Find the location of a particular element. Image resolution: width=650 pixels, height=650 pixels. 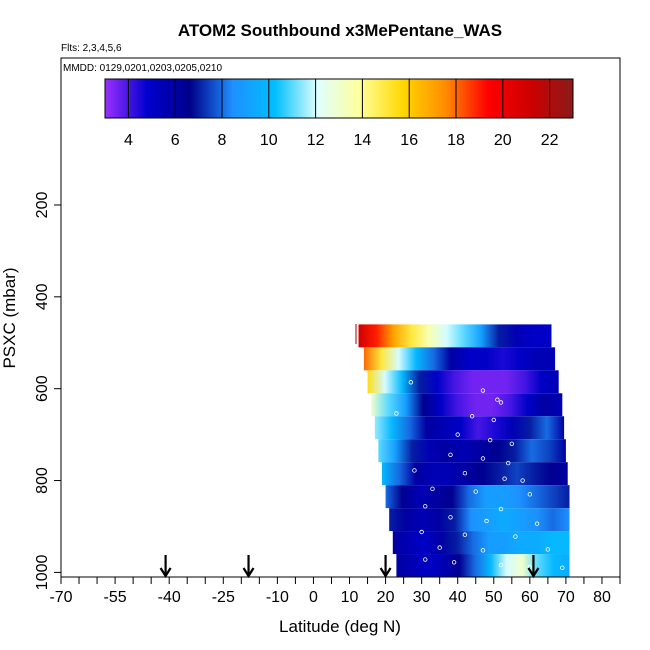

y-tick-label: 1000 is located at coordinates (42, 573).